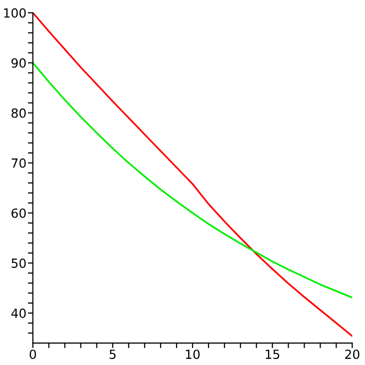  What do you see at coordinates (352, 355) in the screenshot?
I see `x-tick-label: 20` at bounding box center [352, 355].